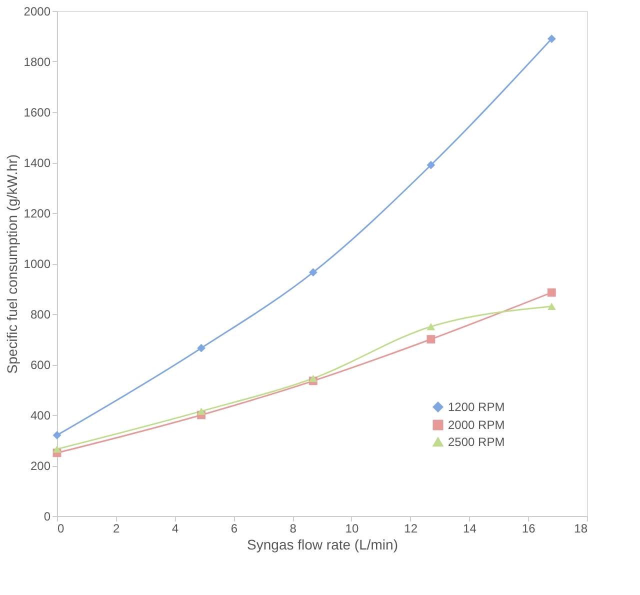 Image resolution: width=640 pixels, height=595 pixels. What do you see at coordinates (476, 442) in the screenshot?
I see `legend-label: 2500 RPM` at bounding box center [476, 442].